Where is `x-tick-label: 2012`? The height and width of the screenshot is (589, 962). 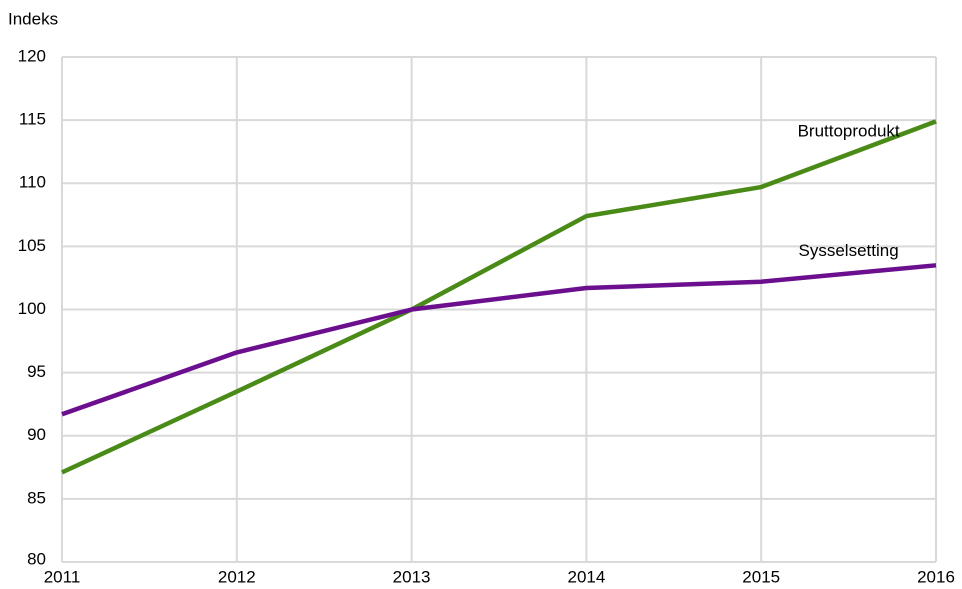 x-tick-label: 2012 is located at coordinates (237, 576).